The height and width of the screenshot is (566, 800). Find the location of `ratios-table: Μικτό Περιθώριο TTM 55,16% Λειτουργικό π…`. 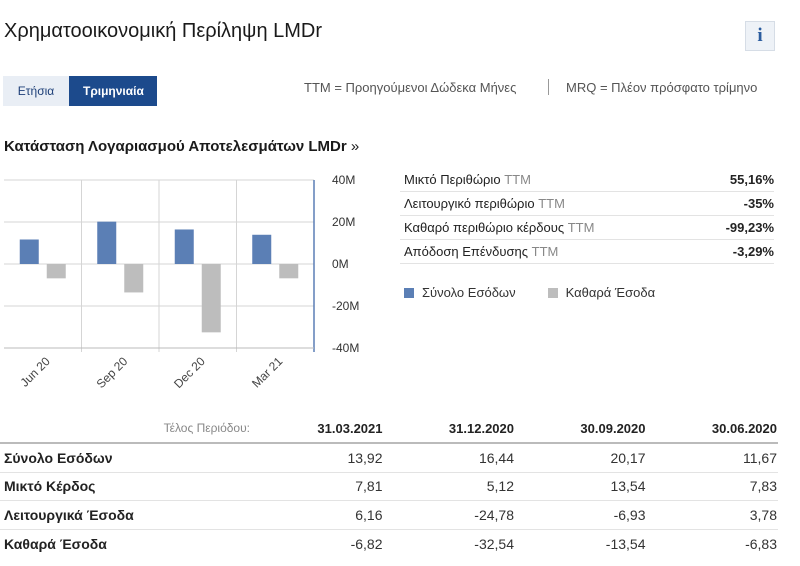

ratios-table: Μικτό Περιθώριο TTM 55,16% Λειτουργικό π… is located at coordinates (587, 216).